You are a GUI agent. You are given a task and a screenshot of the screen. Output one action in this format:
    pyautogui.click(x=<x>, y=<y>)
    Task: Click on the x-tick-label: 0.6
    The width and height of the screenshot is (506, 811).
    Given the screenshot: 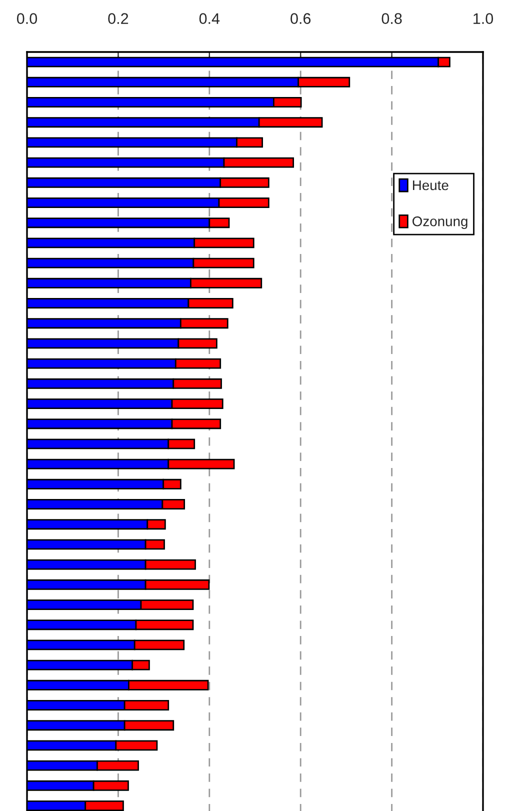 What is the action you would take?
    pyautogui.click(x=300, y=18)
    